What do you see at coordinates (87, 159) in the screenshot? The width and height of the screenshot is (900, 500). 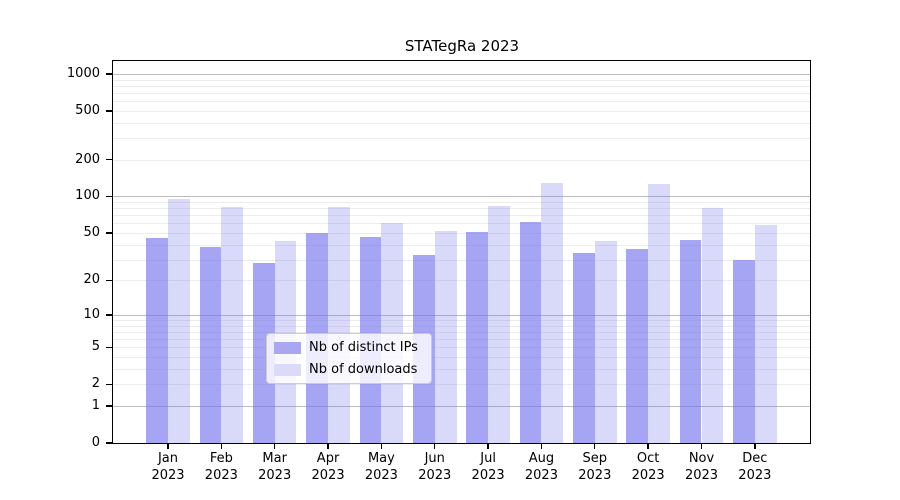 I see `y-axis-tick-label: 200` at bounding box center [87, 159].